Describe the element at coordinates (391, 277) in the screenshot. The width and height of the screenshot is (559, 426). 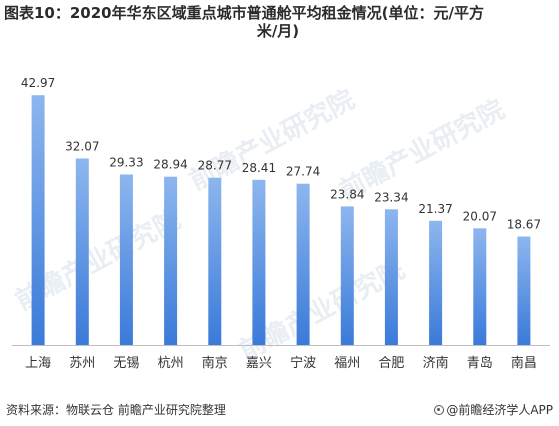
I see `bar-合肥` at that location.